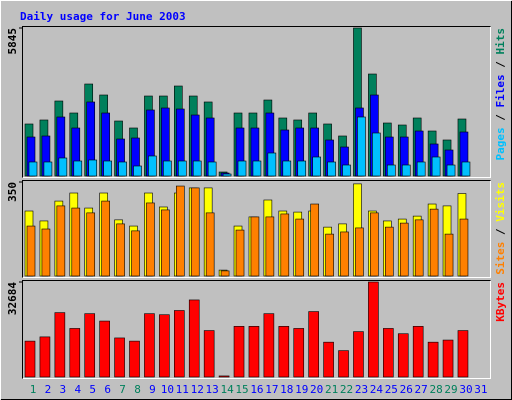  What do you see at coordinates (346, 389) in the screenshot?
I see `x-tick-label: 22` at bounding box center [346, 389].